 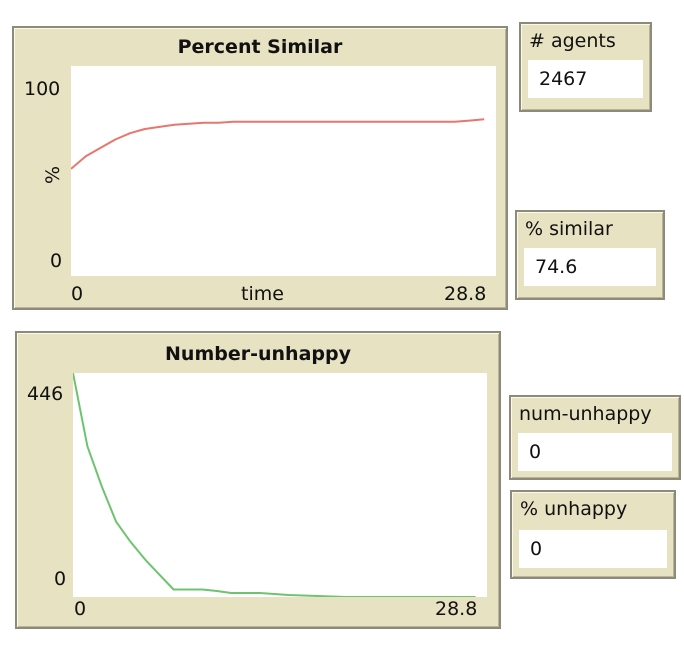 I want to click on num-unhappy-monitor: num-unhappy 0, so click(x=595, y=437).